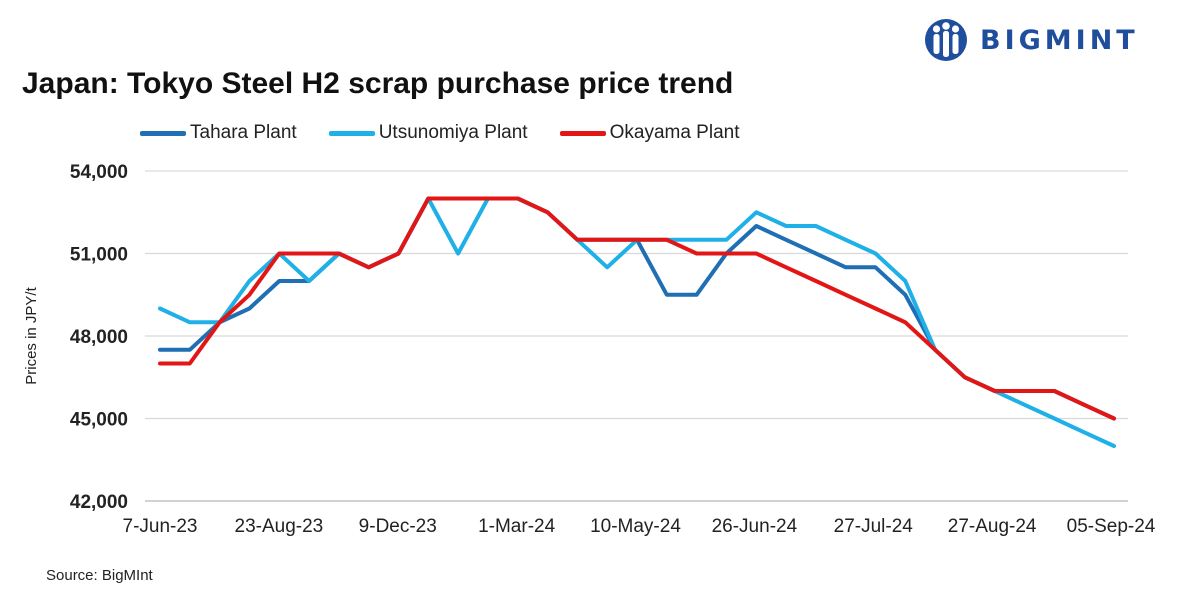 The height and width of the screenshot is (591, 1181). Describe the element at coordinates (946, 40) in the screenshot. I see `bigmint-logo-icon` at that location.